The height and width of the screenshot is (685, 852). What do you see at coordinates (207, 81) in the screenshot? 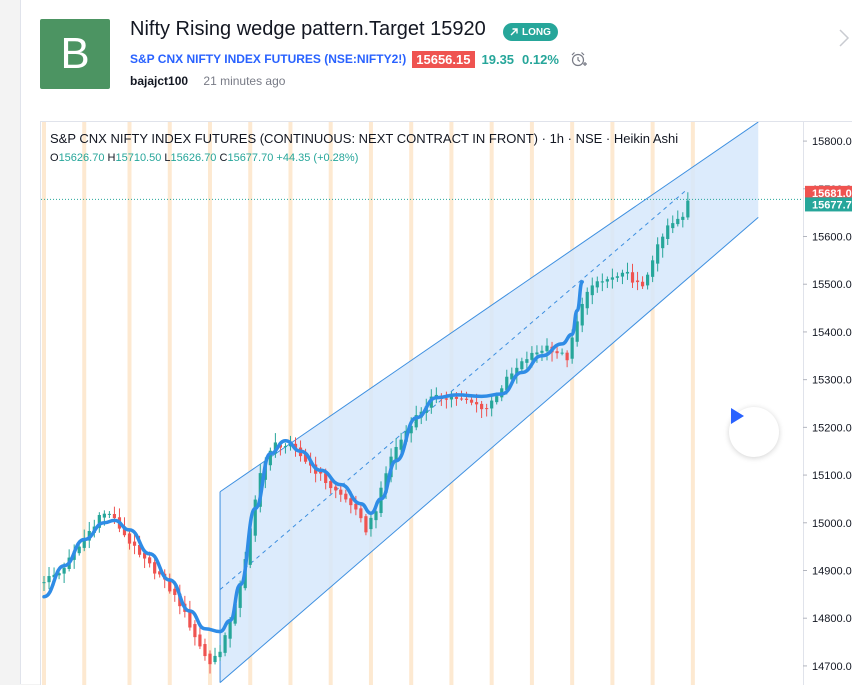
I see `author-row: bajajct100 21 minutes ago` at bounding box center [207, 81].